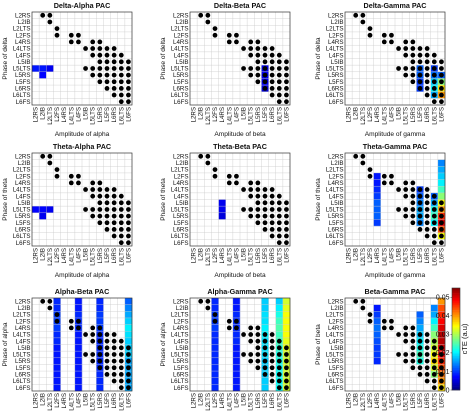 The height and width of the screenshot is (416, 474). What do you see at coordinates (128, 114) in the screenshot?
I see `x-tick-label: L6FS` at bounding box center [128, 114].